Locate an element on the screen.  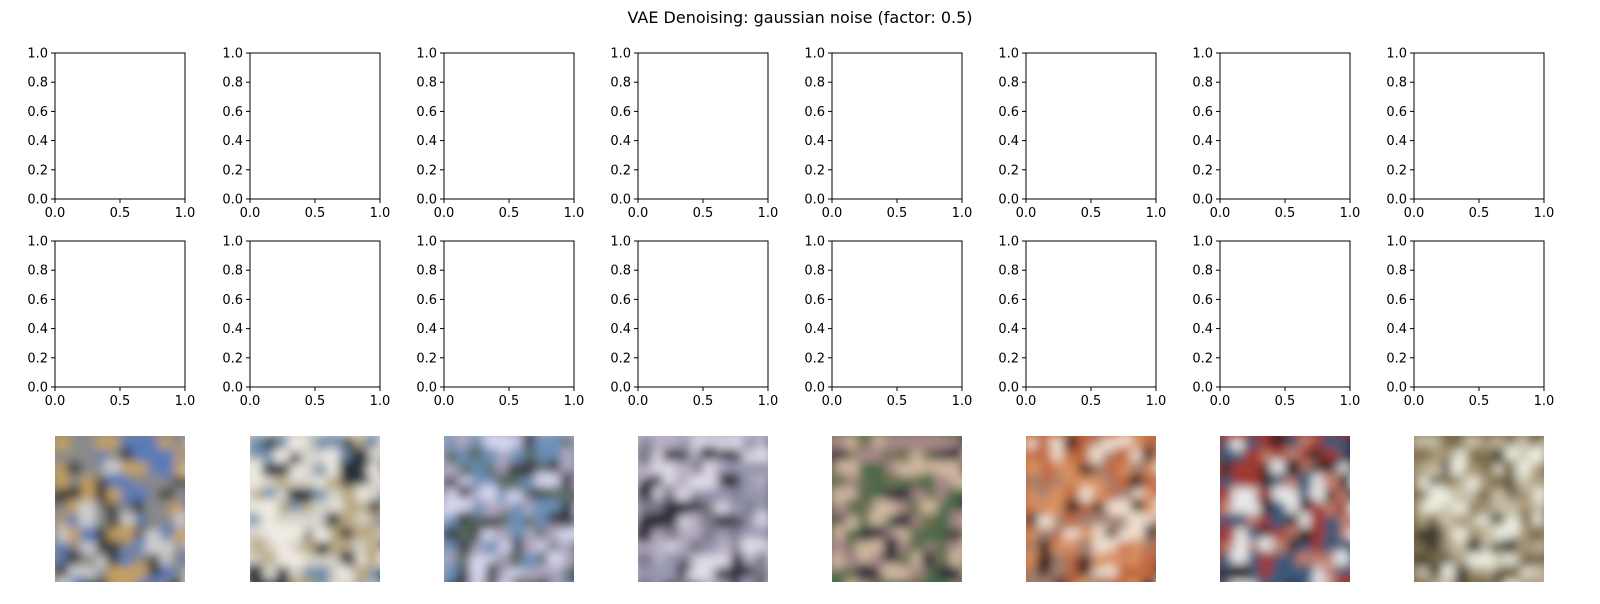
axes-r1-c8: 0.0 0.5 1.0 0.0 0.2 0.4 0.6 0.8 1.0 is located at coordinates (1470, 134).